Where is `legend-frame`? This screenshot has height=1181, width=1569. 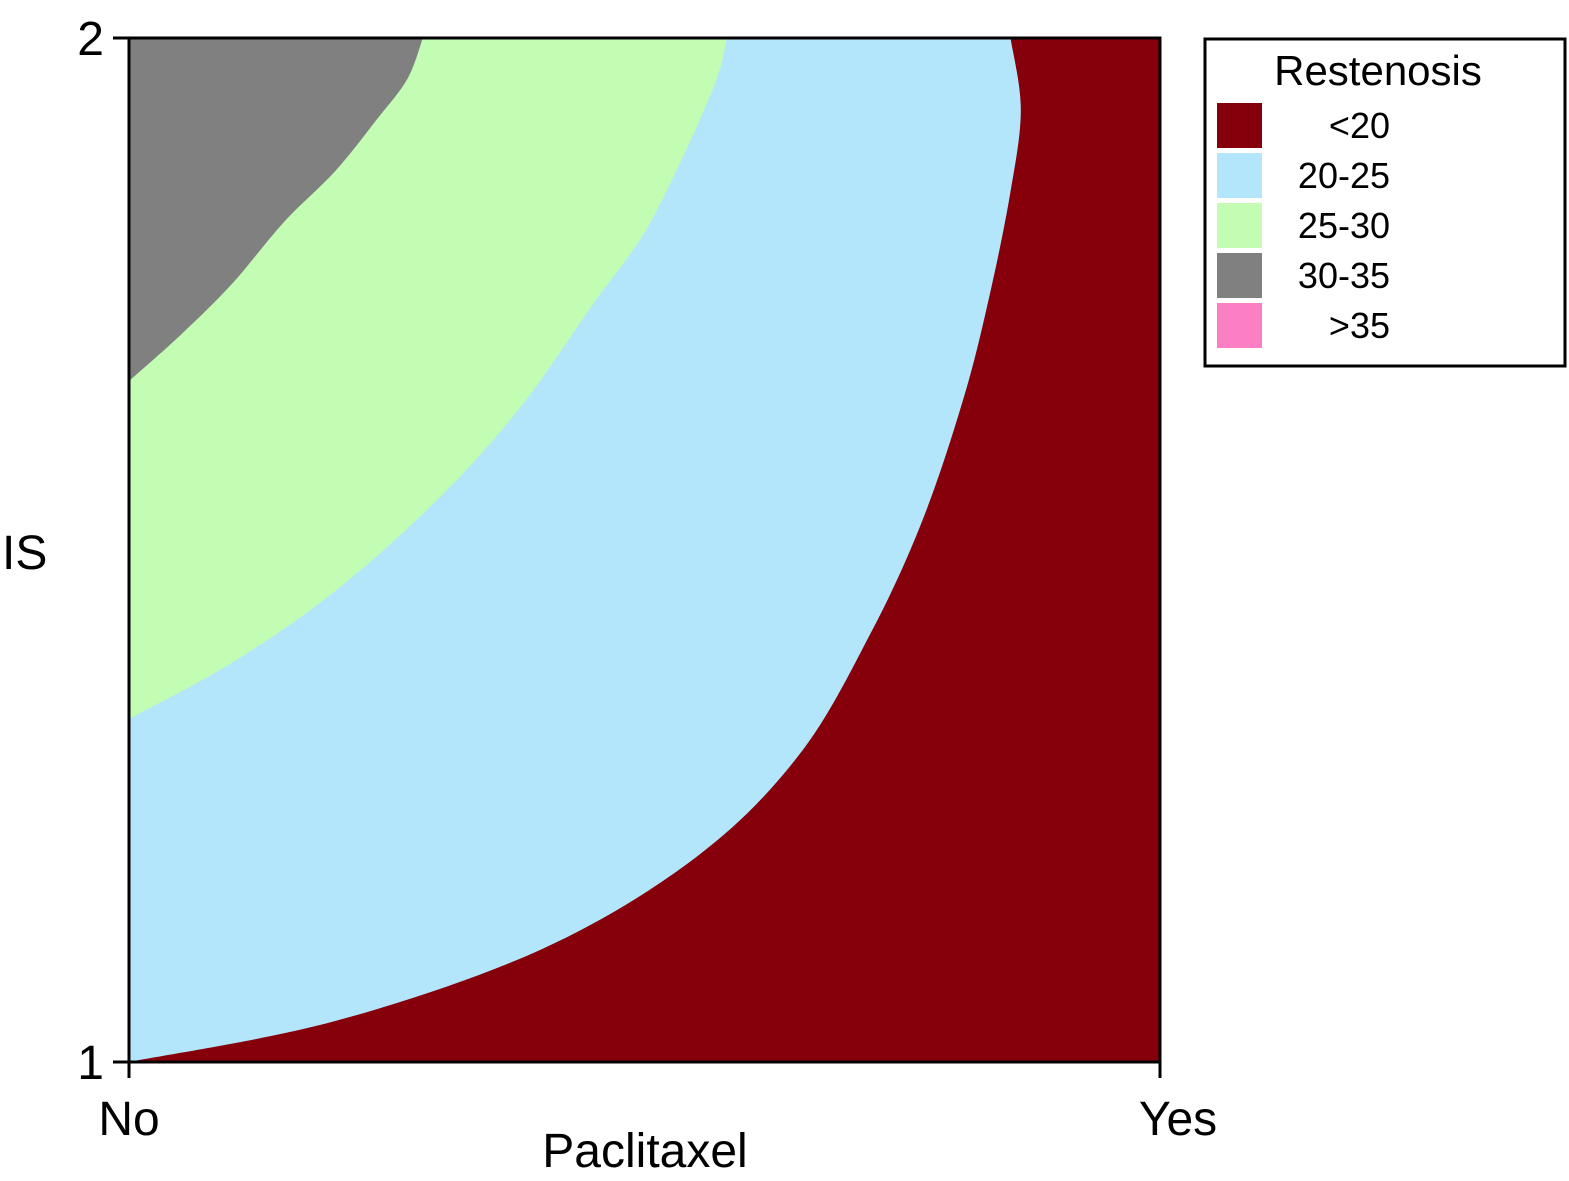
legend-frame is located at coordinates (1385, 202).